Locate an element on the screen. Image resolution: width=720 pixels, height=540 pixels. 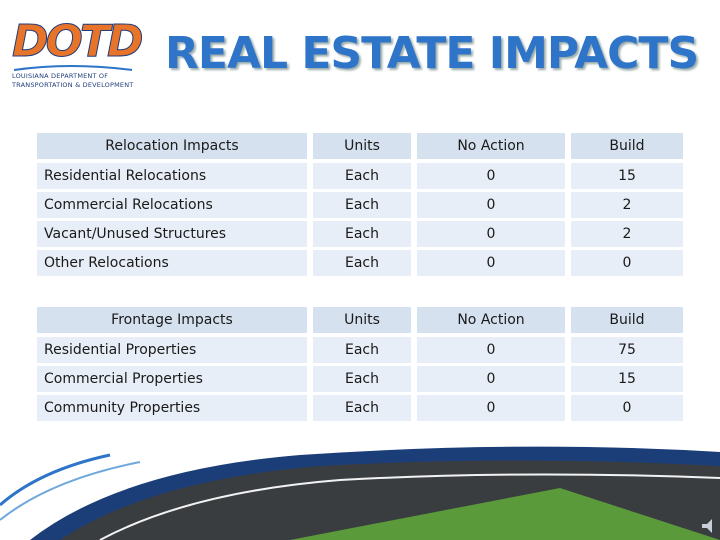
table-cell: Commercial Relocations is located at coordinates (172, 205).